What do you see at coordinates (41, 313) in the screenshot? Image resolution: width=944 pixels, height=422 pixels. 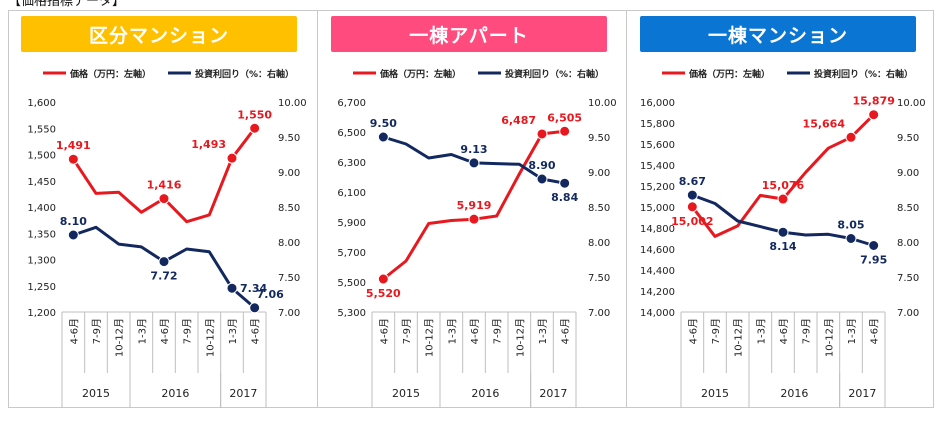 I see `left-tick-label: 1,200` at bounding box center [41, 313].